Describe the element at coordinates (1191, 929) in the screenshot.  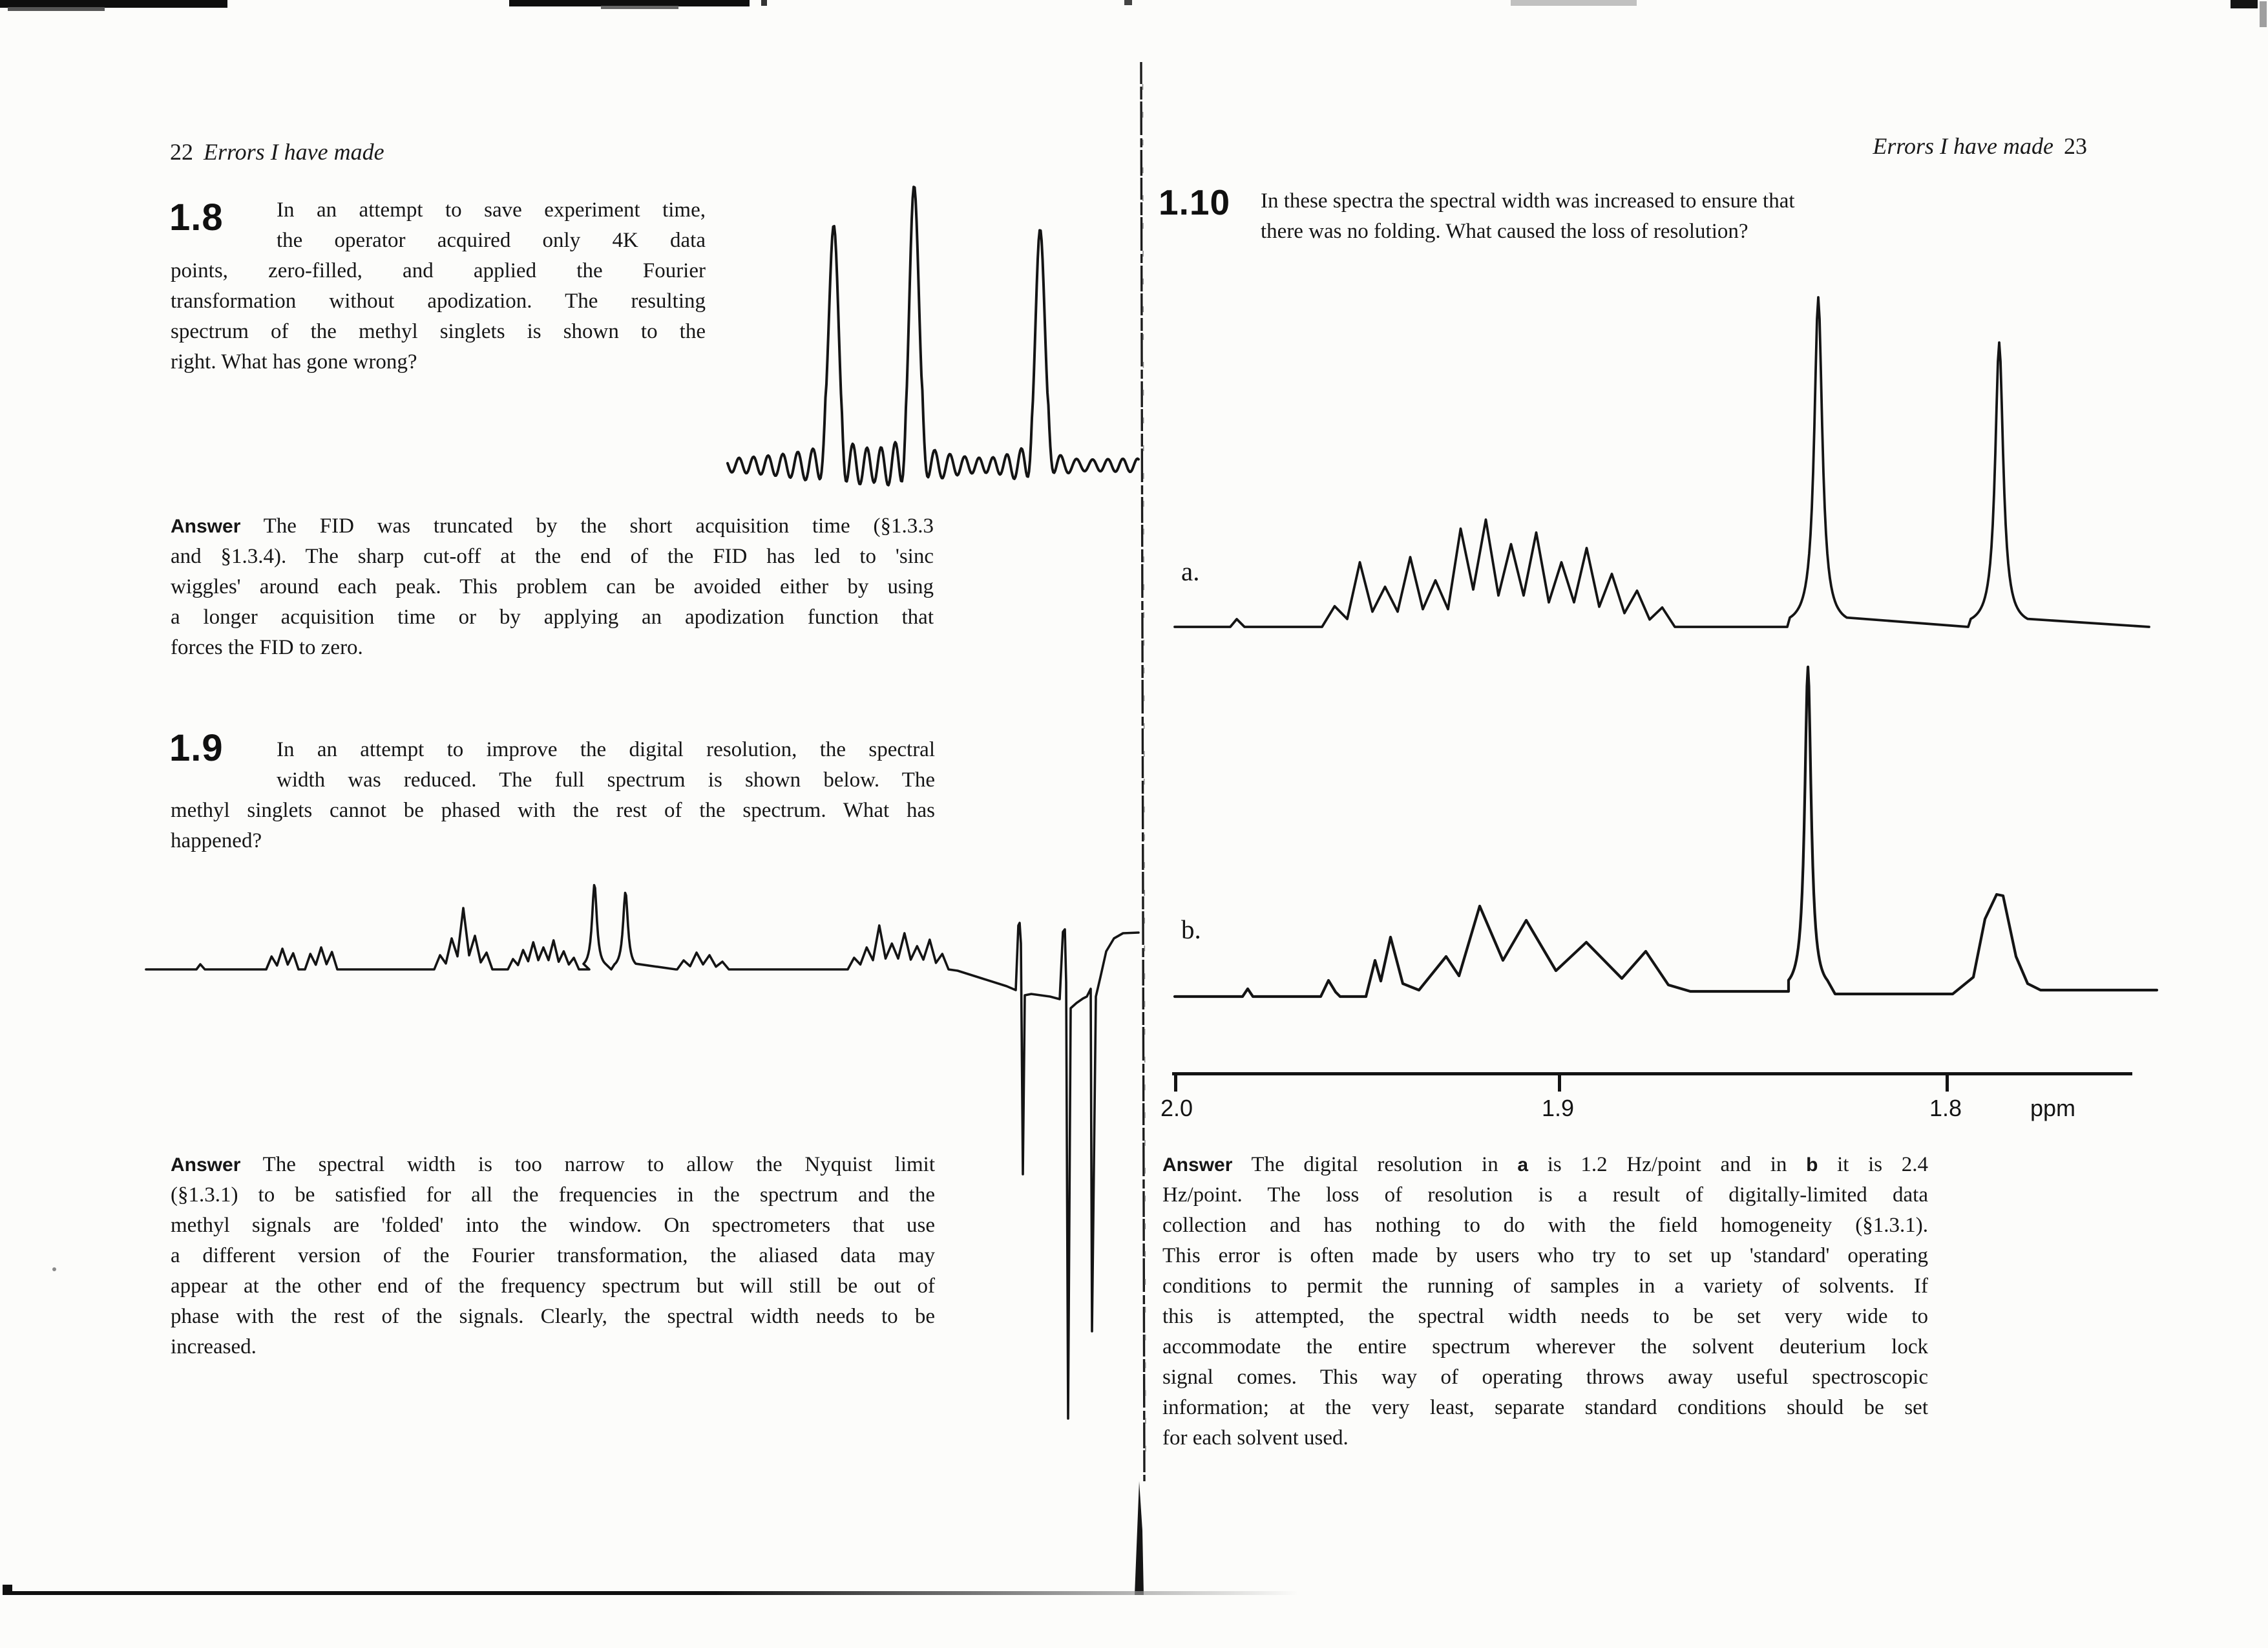
I see `spectrum-b-label: b.` at that location.